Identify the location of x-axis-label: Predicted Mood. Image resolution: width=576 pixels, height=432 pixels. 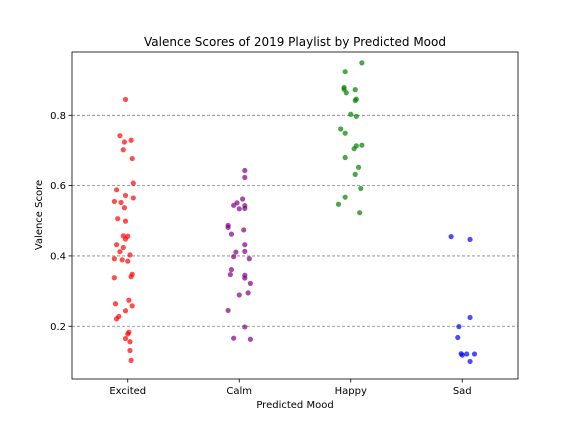
(294, 405).